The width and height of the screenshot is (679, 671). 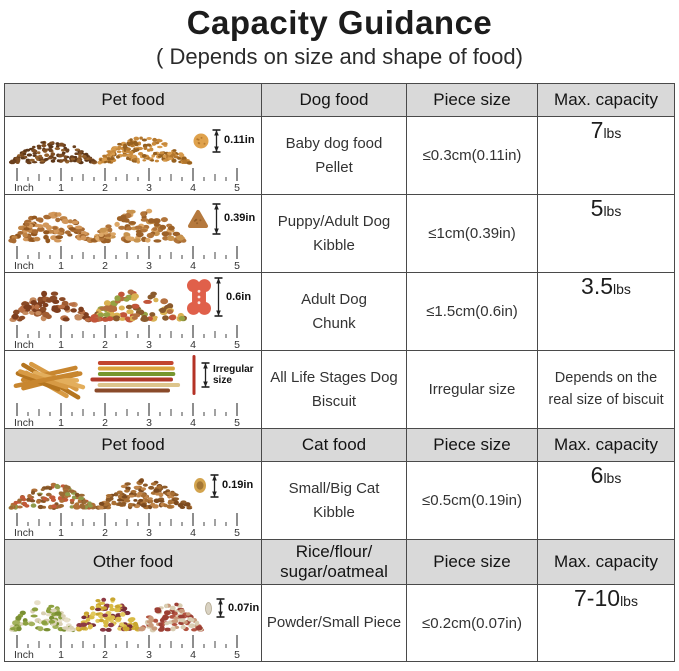 I want to click on header-cell: Other food, so click(x=133, y=562).